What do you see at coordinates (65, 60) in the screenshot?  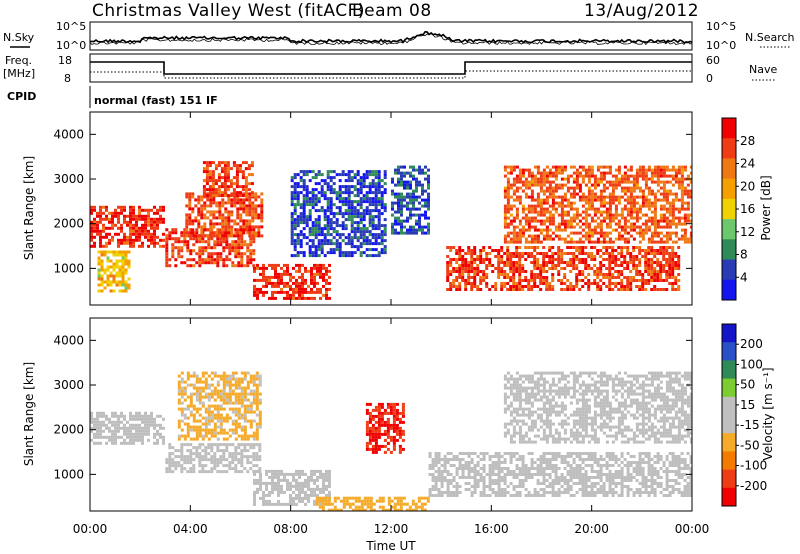 I see `freq-tick-top: 18` at bounding box center [65, 60].